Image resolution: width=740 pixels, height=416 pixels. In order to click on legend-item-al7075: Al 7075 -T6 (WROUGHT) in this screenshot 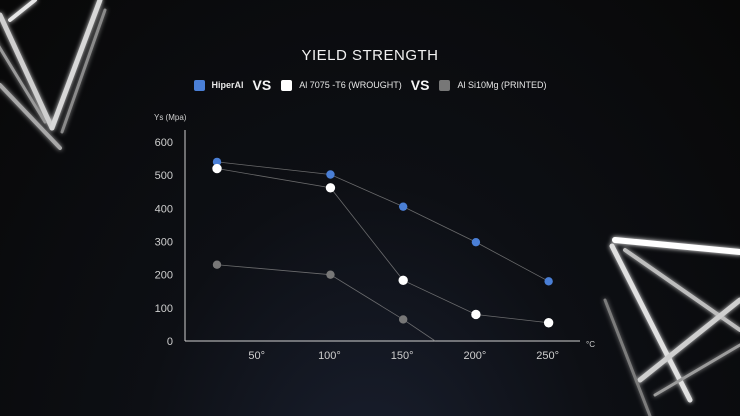, I will do `click(341, 85)`.